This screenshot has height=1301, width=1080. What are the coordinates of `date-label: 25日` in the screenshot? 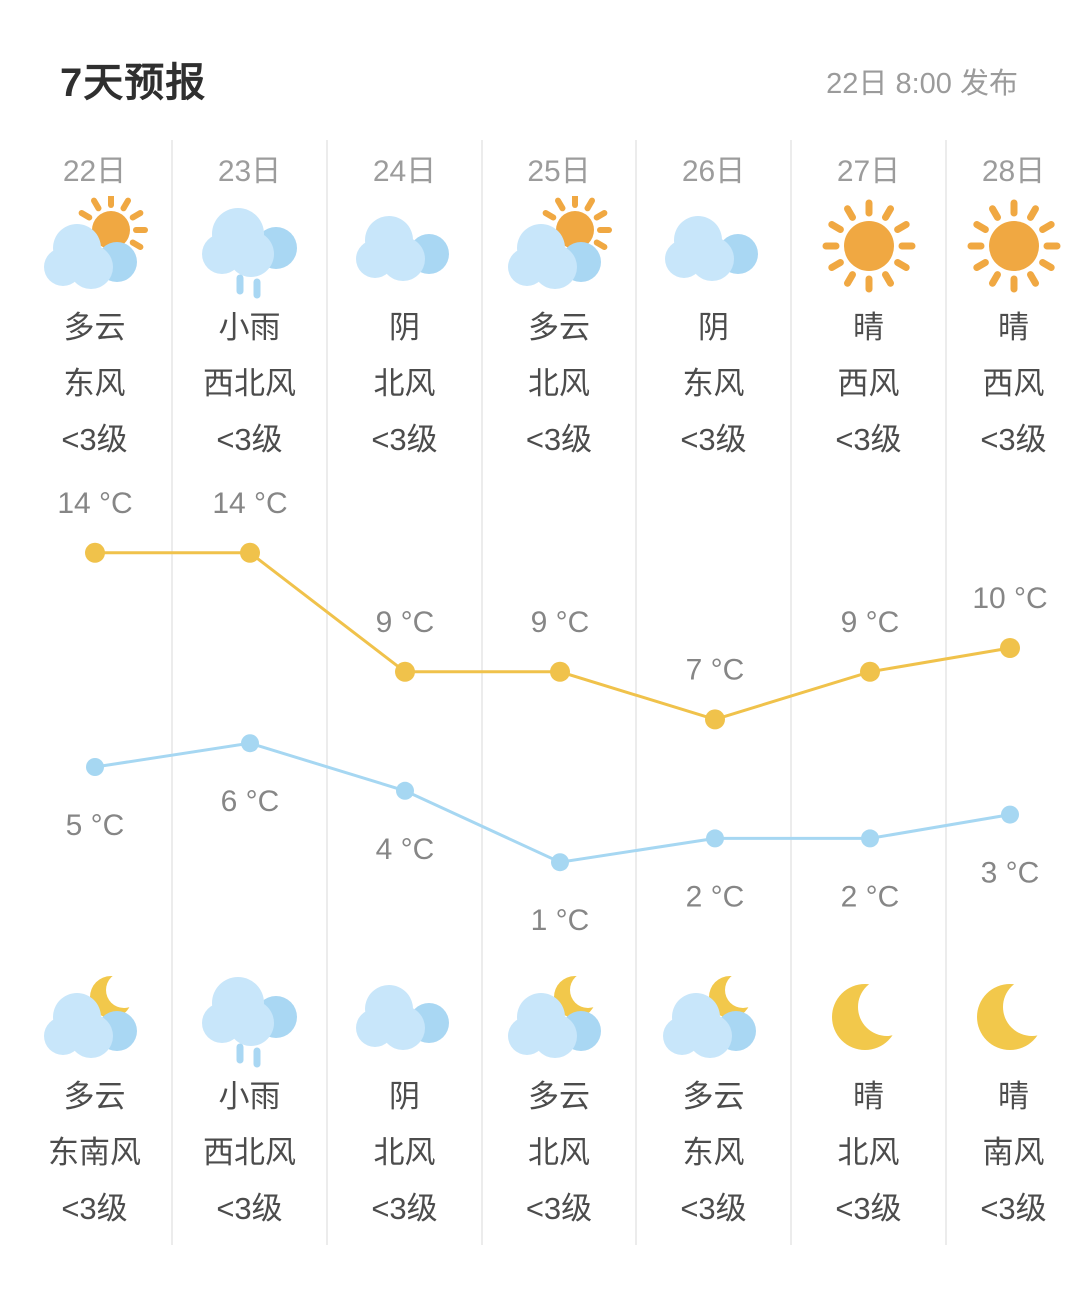 It's located at (559, 171).